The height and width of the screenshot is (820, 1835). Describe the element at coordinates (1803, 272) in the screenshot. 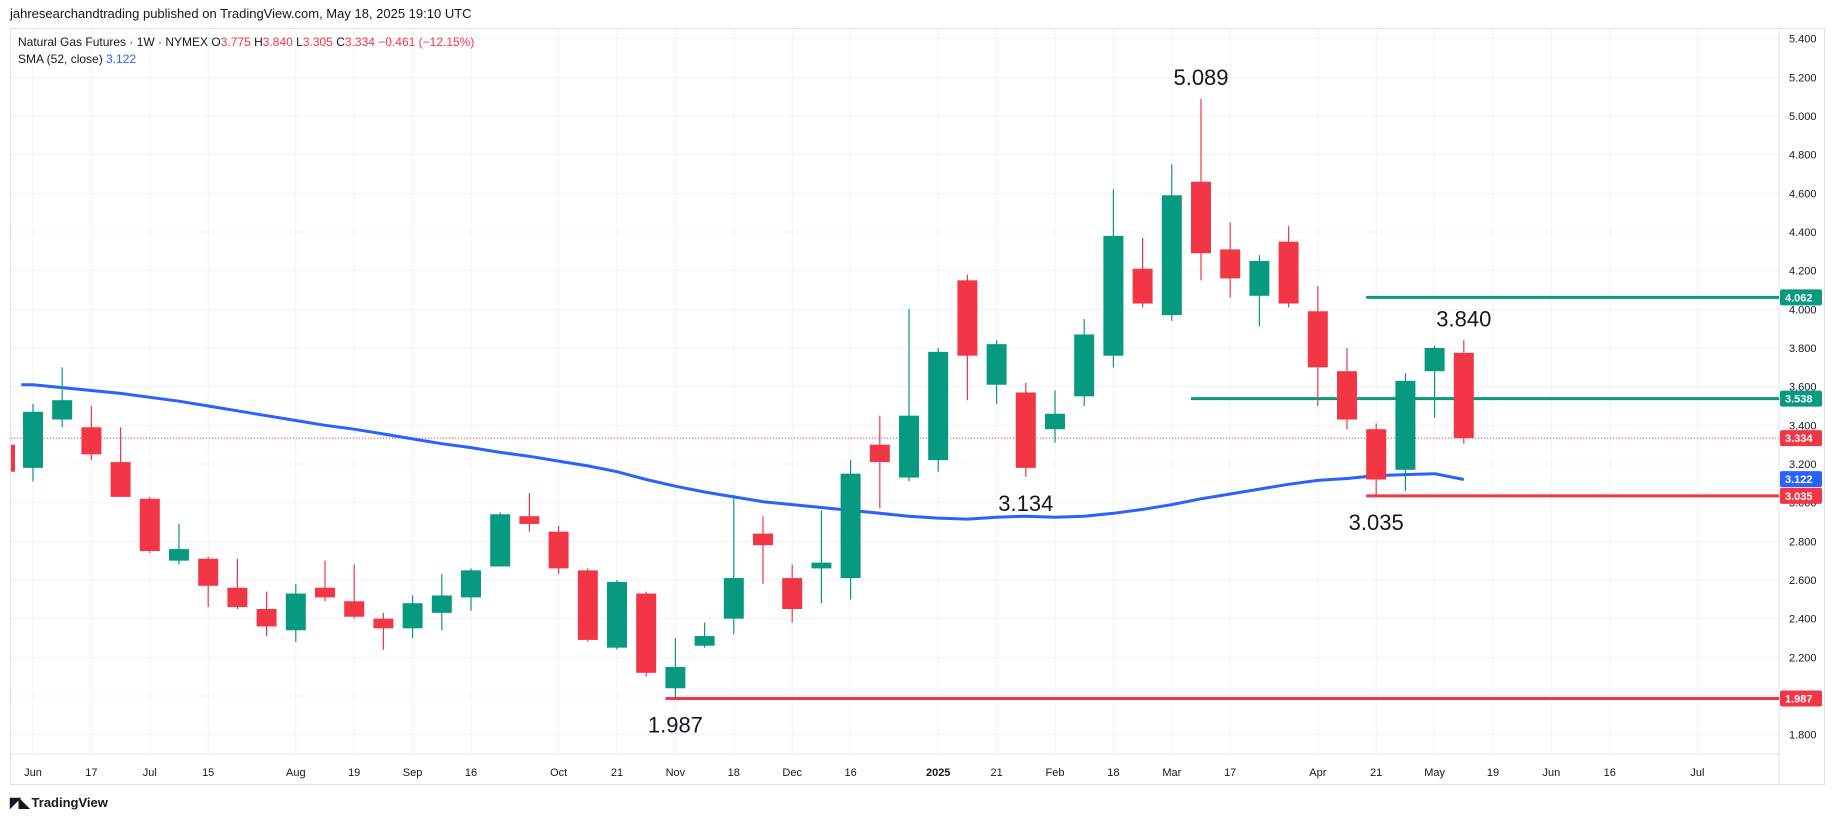

I see `y-tick-label: 4.200` at that location.